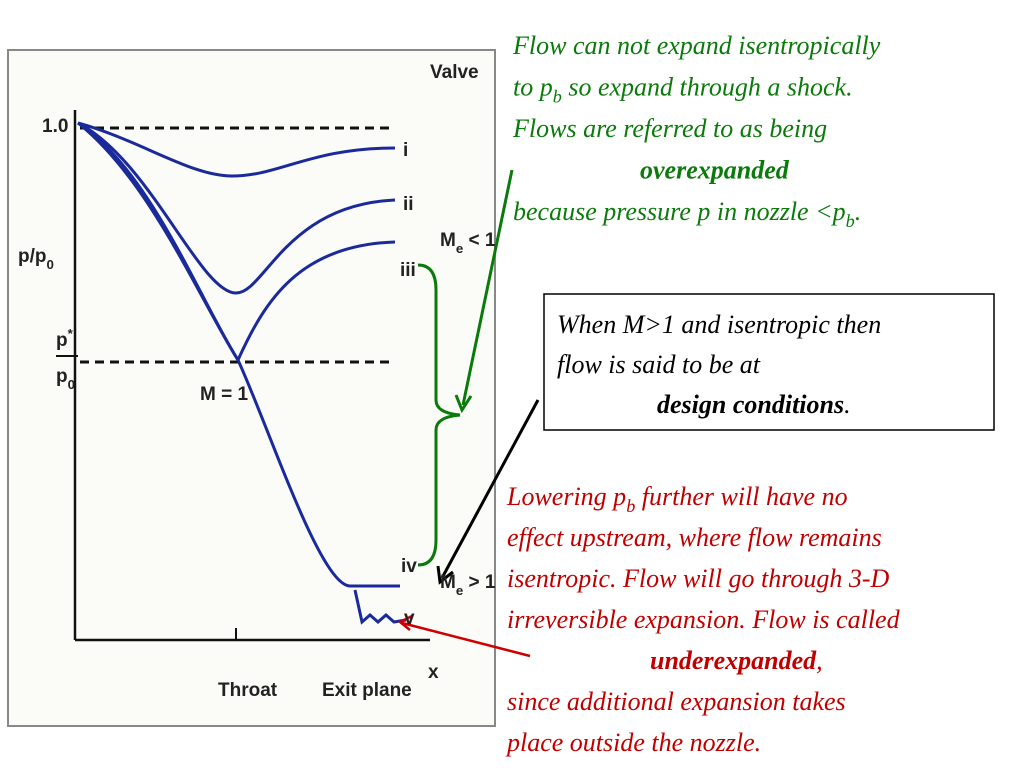 This screenshot has width=1024, height=768. I want to click on text-line: Flow can not expand isentropically, so click(696, 45).